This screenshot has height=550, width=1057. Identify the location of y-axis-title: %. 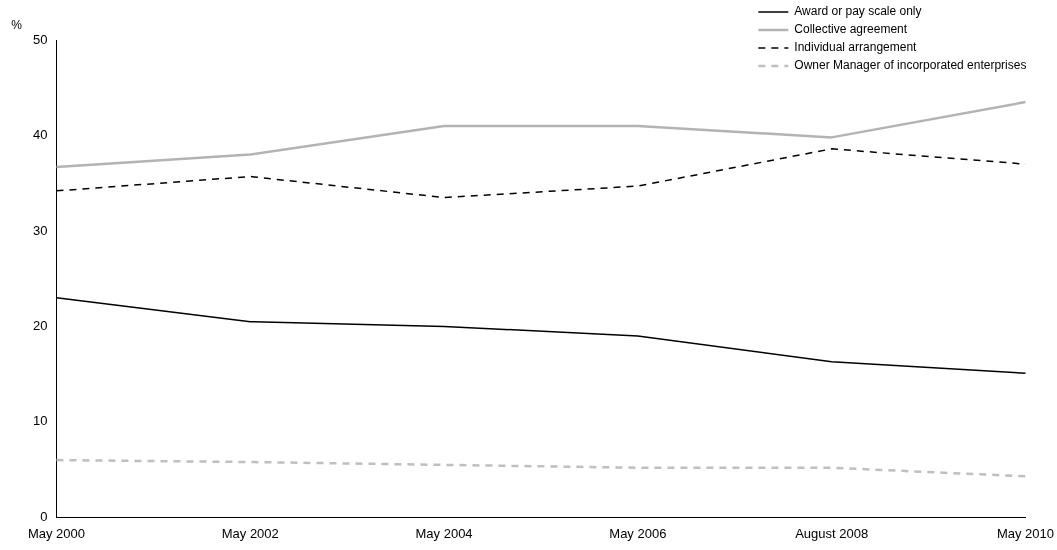
(17, 25).